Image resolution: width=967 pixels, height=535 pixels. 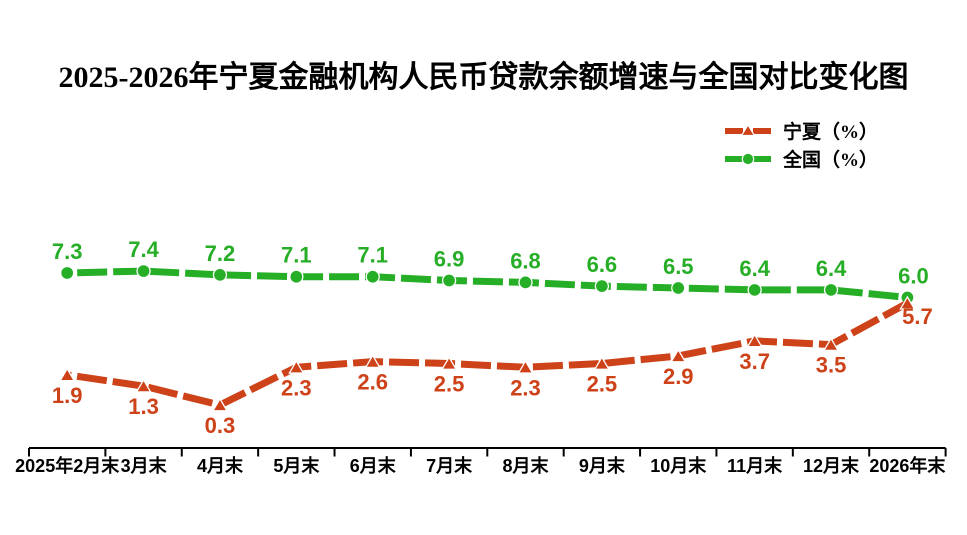 What do you see at coordinates (143, 249) in the screenshot?
I see `national-data-label: 7.4` at bounding box center [143, 249].